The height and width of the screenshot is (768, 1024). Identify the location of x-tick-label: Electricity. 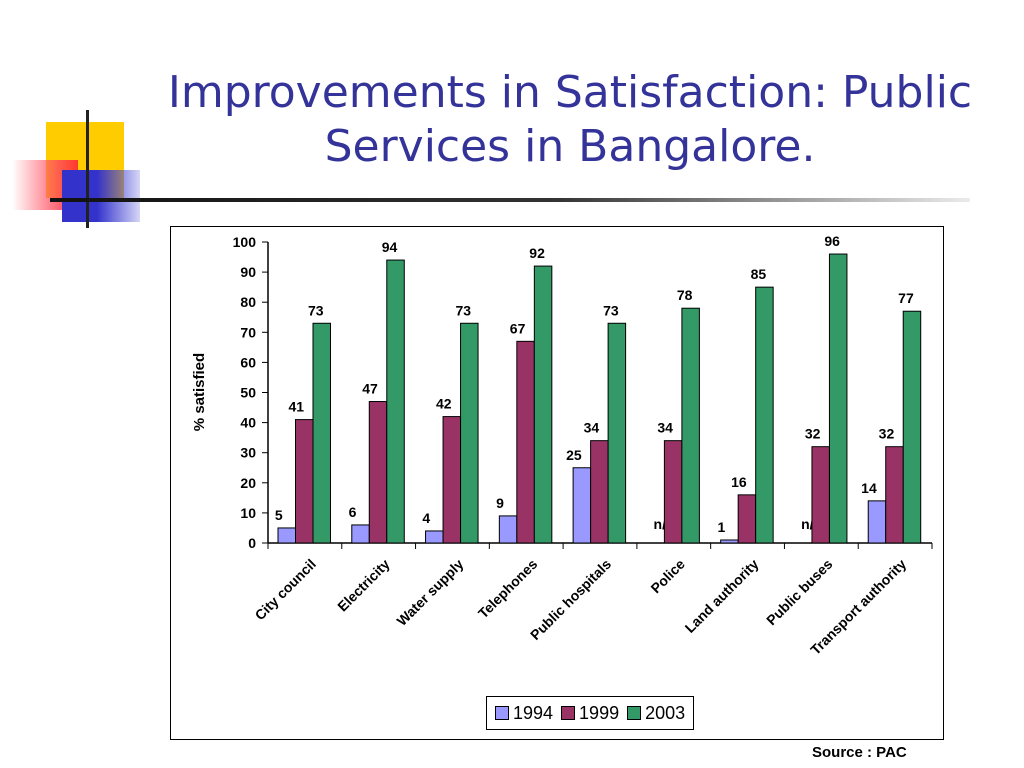
(363, 585).